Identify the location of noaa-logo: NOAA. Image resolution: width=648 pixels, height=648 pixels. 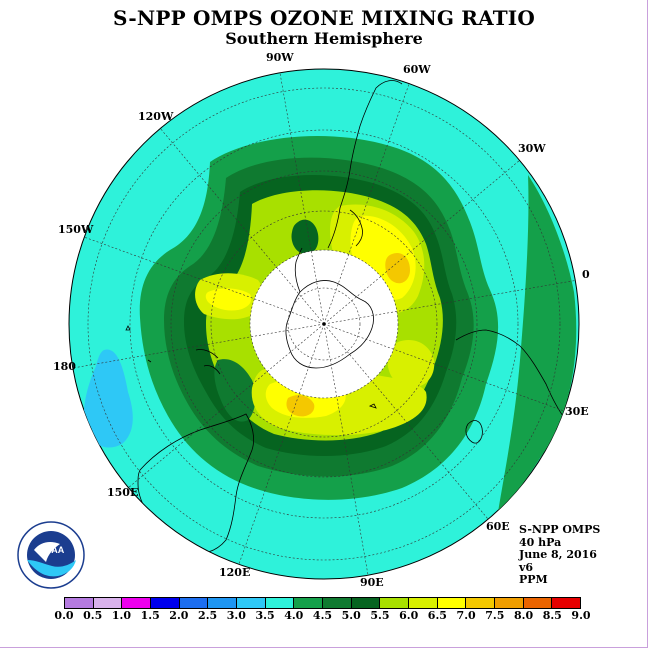
(51, 555).